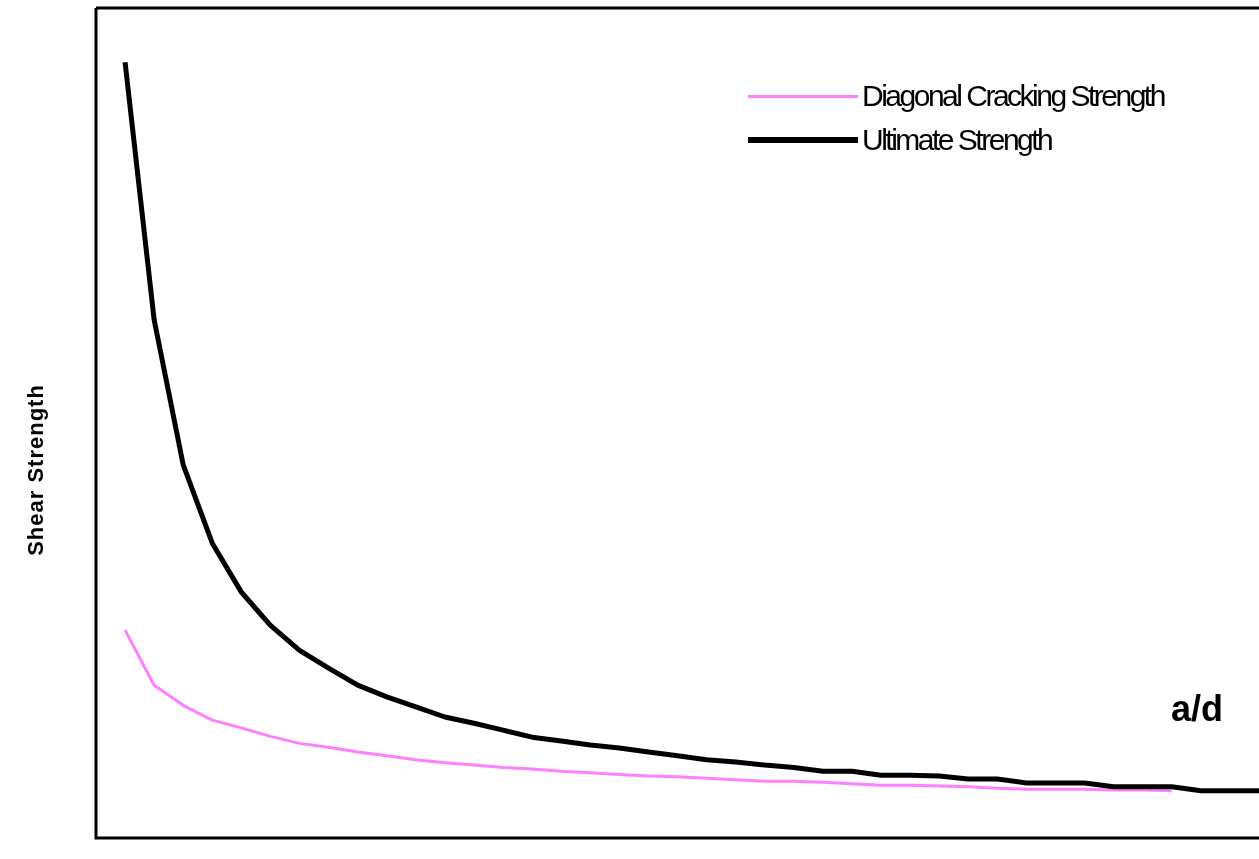  Describe the element at coordinates (957, 140) in the screenshot. I see `legend-label: Ultimate Strength` at that location.